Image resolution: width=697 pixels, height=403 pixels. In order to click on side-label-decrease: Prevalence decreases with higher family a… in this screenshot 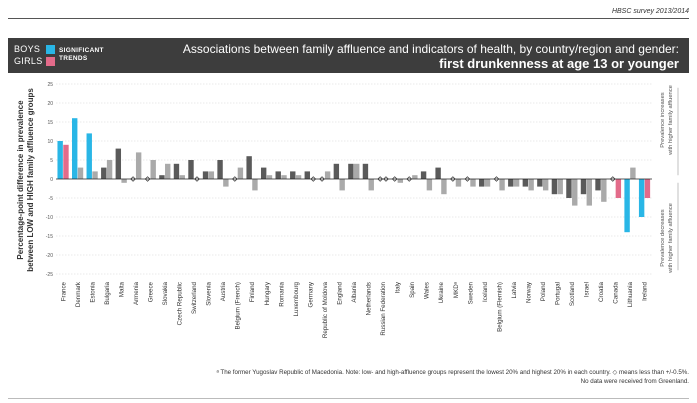, I will do `click(669, 228)`.